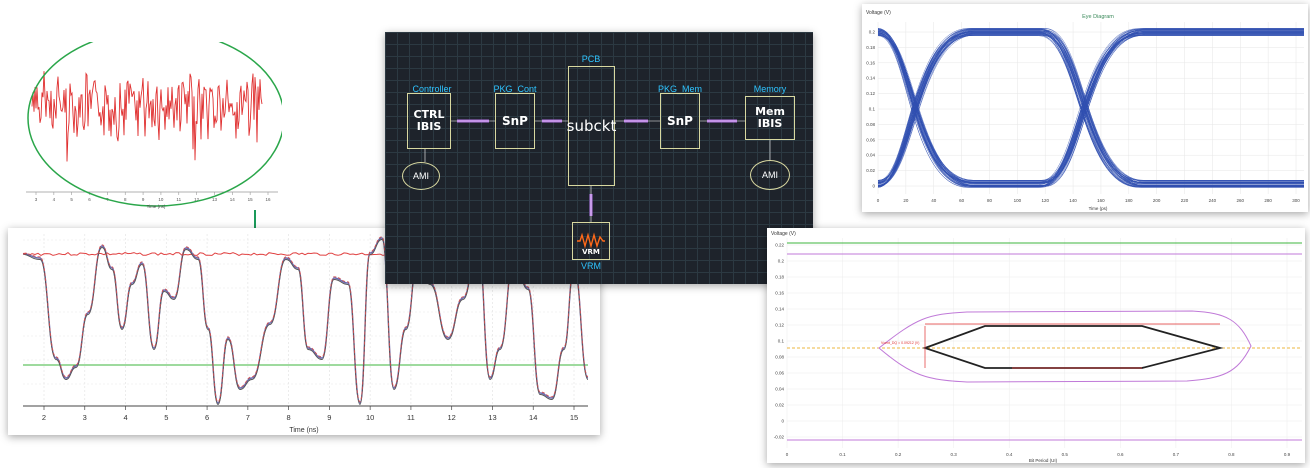 This screenshot has width=1310, height=468. What do you see at coordinates (787, 454) in the screenshot?
I see `mask-x-tick: 0` at bounding box center [787, 454].